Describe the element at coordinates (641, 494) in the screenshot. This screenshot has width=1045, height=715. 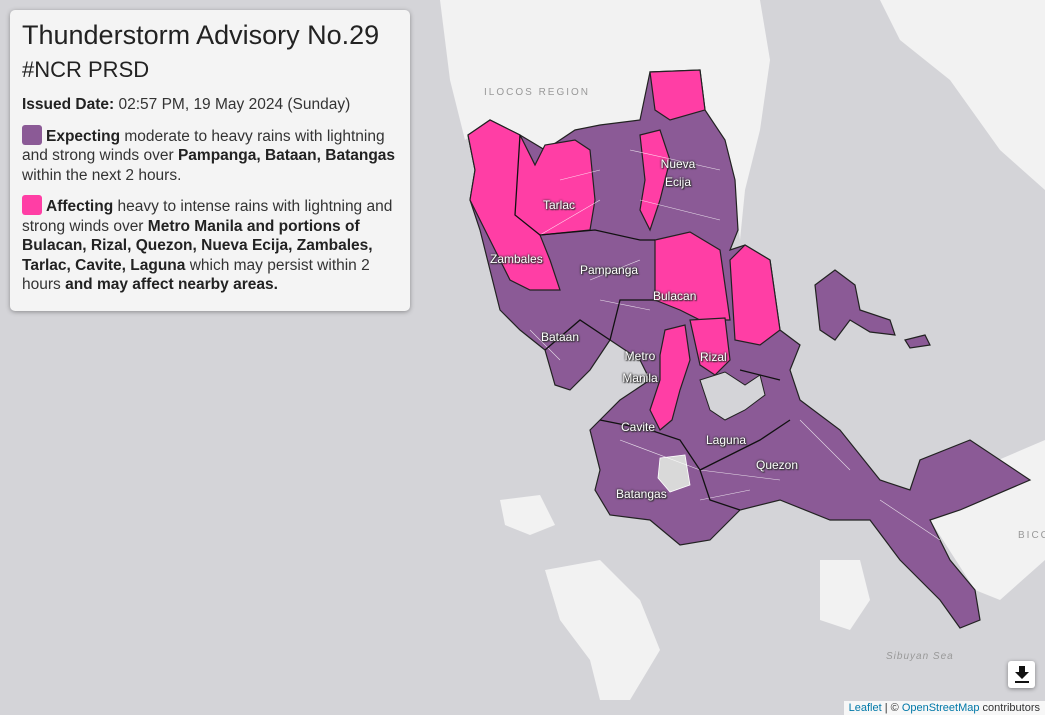
I see `province-label-batangas: Batangas` at that location.